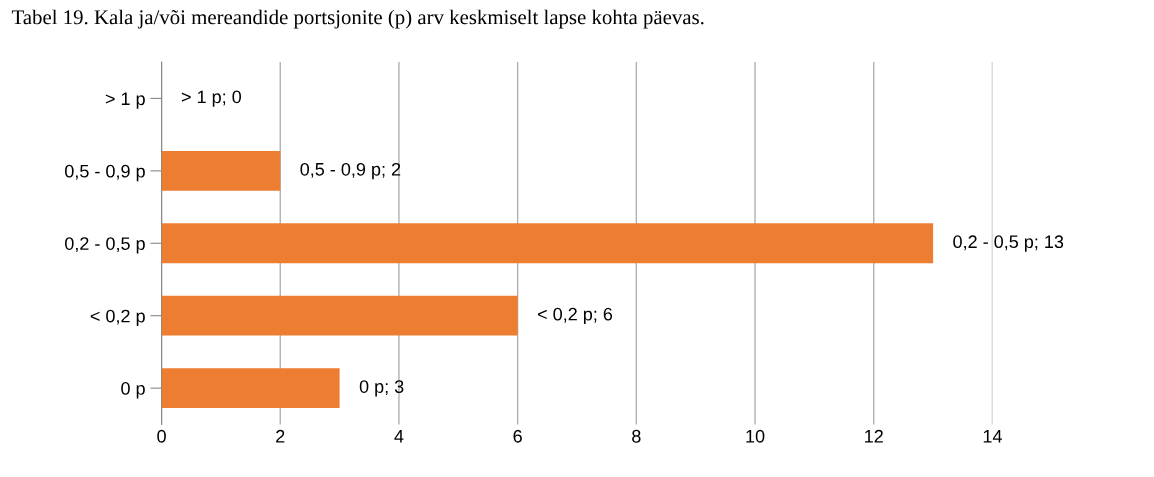 Image resolution: width=1154 pixels, height=477 pixels. What do you see at coordinates (280, 436) in the screenshot?
I see `x-tick-label: 2` at bounding box center [280, 436].